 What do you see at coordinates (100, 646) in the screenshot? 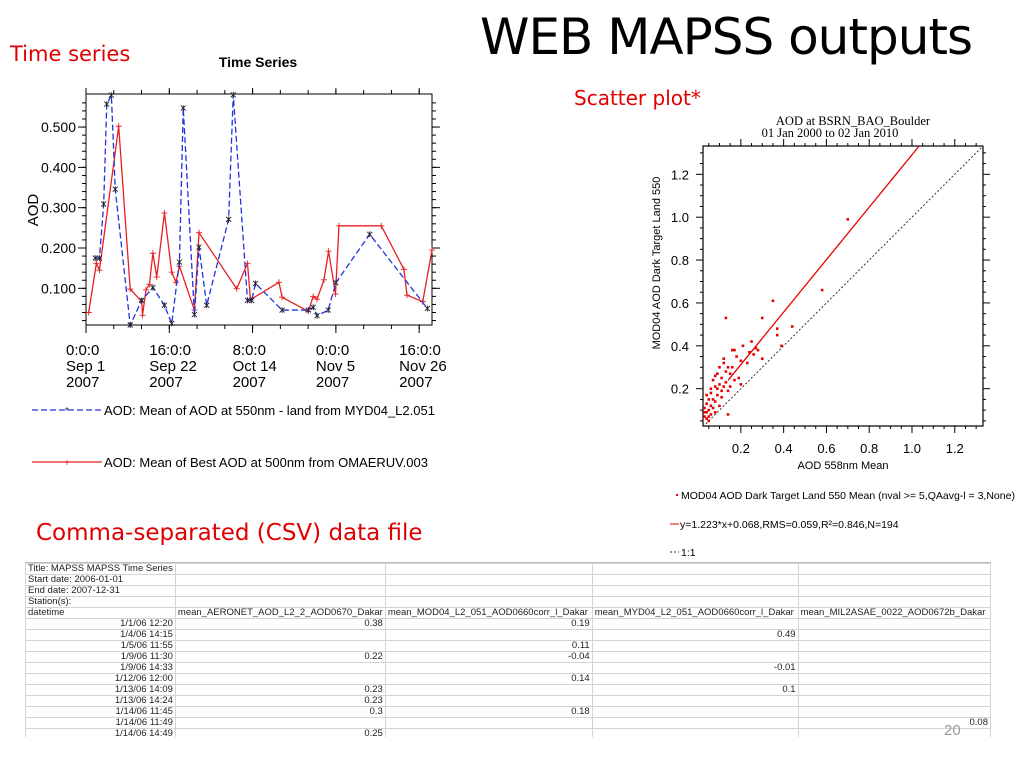
I see `table-cell: 1/5/06 11:55` at bounding box center [100, 646].